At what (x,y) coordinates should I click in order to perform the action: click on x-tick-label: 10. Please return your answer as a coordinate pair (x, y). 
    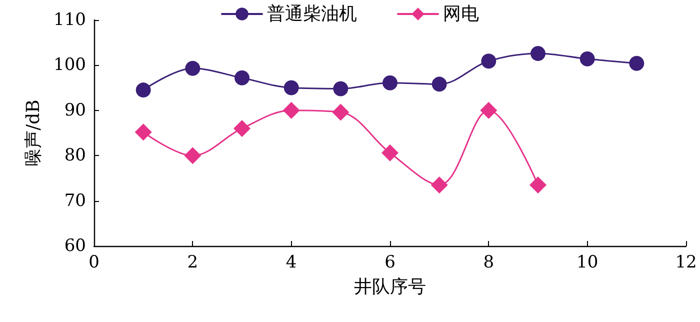
    Looking at the image, I should click on (587, 262).